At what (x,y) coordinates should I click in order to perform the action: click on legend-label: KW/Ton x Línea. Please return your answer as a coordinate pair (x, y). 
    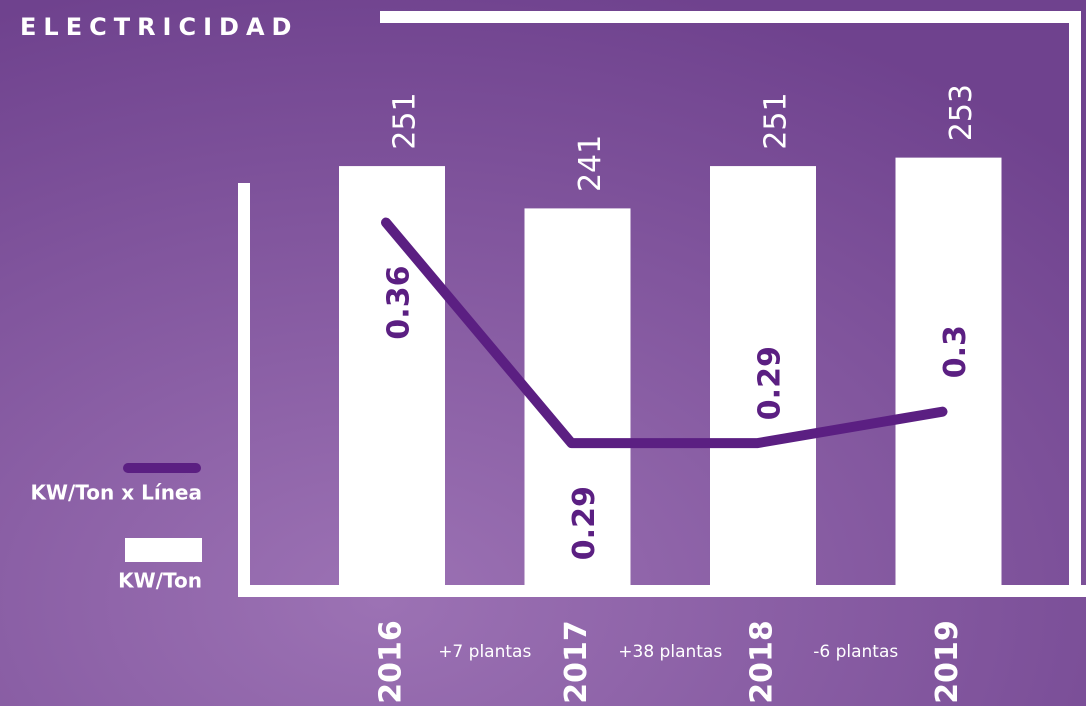
    Looking at the image, I should click on (116, 493).